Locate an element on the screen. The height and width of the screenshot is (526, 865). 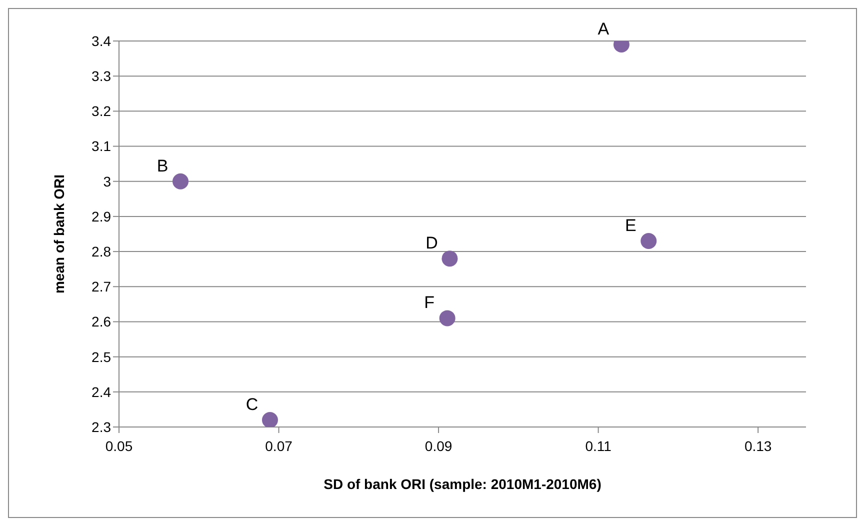
y-axis-title: mean of bank ORI is located at coordinates (58, 234).